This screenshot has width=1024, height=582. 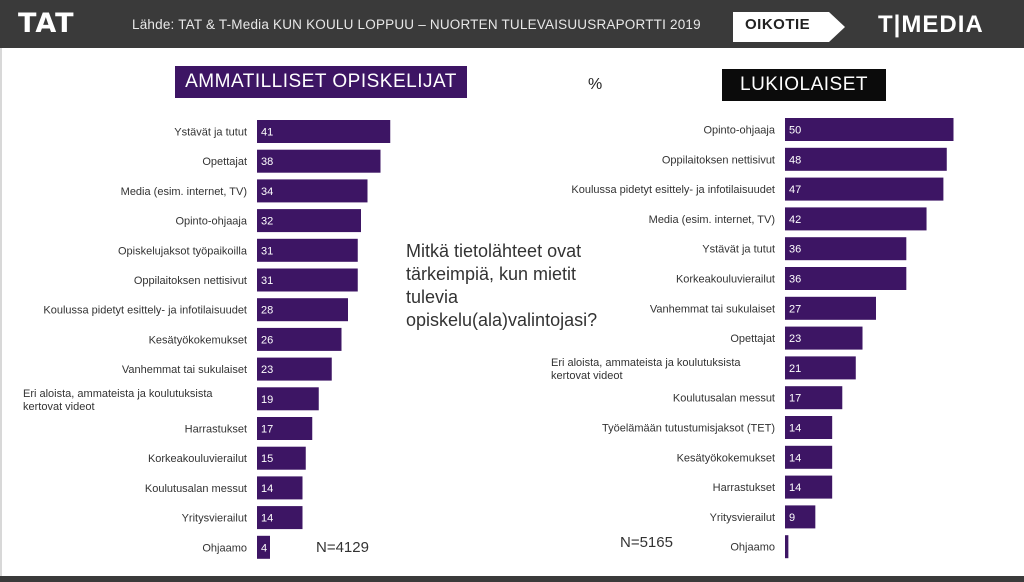 What do you see at coordinates (224, 162) in the screenshot?
I see `category-label-ammatilliset-2: Opettajat` at bounding box center [224, 162].